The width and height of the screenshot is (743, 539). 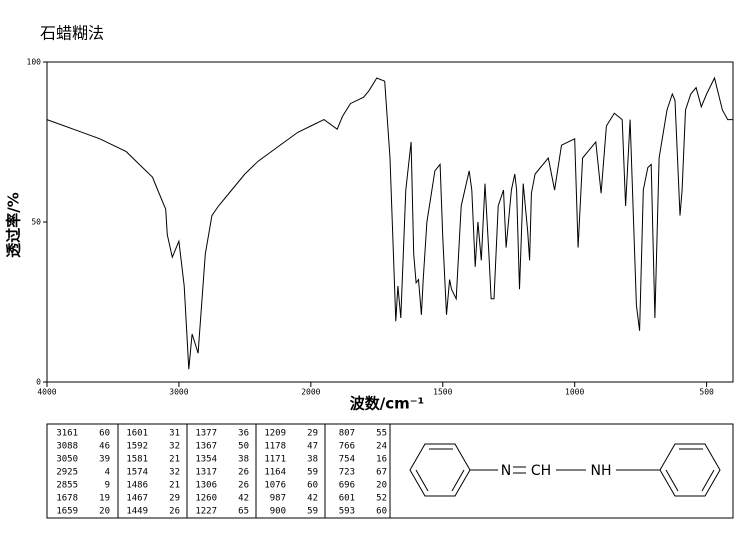 What do you see at coordinates (137, 460) in the screenshot?
I see `peak-wavenumber: 1581` at bounding box center [137, 460].